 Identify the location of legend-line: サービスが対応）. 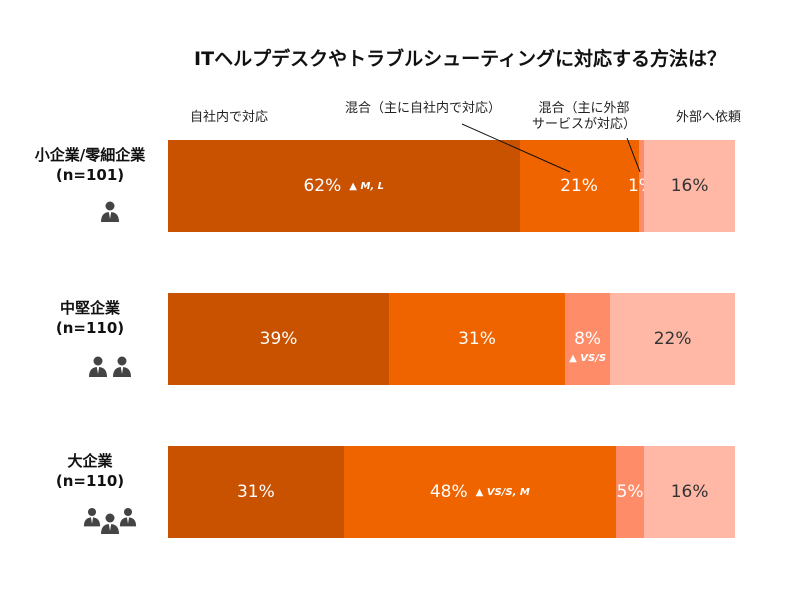
(584, 124).